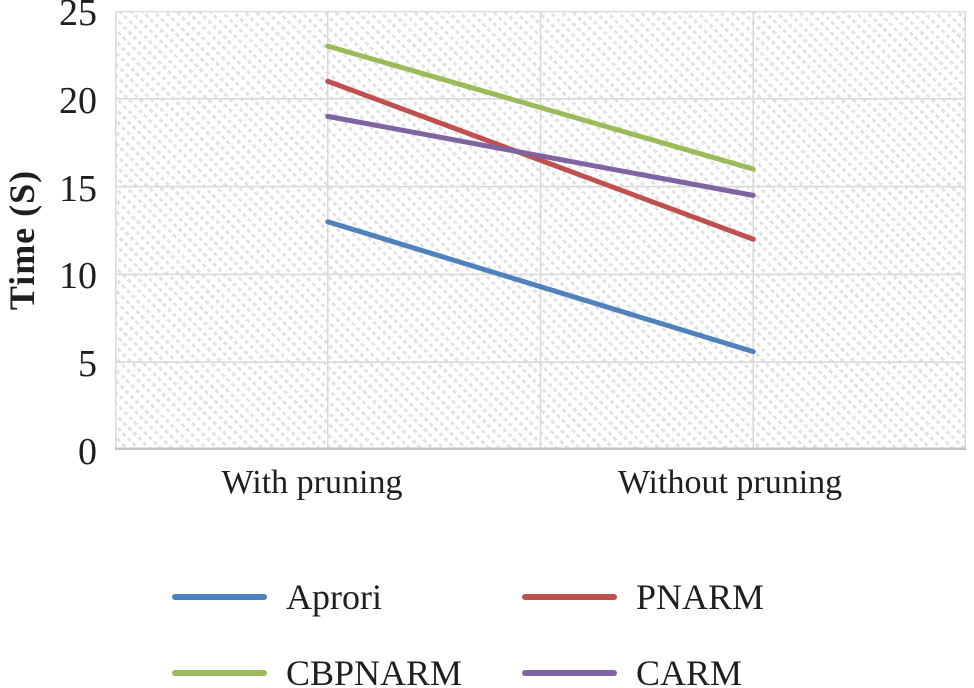  Describe the element at coordinates (277, 597) in the screenshot. I see `legend-item-aprori: Aprori` at that location.